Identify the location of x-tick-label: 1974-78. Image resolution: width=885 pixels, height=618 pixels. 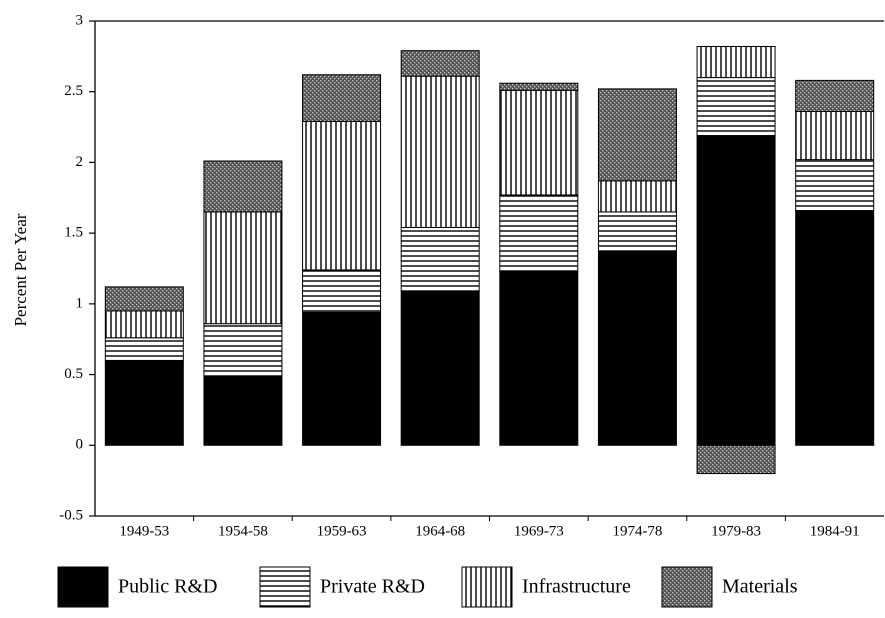
(637, 531).